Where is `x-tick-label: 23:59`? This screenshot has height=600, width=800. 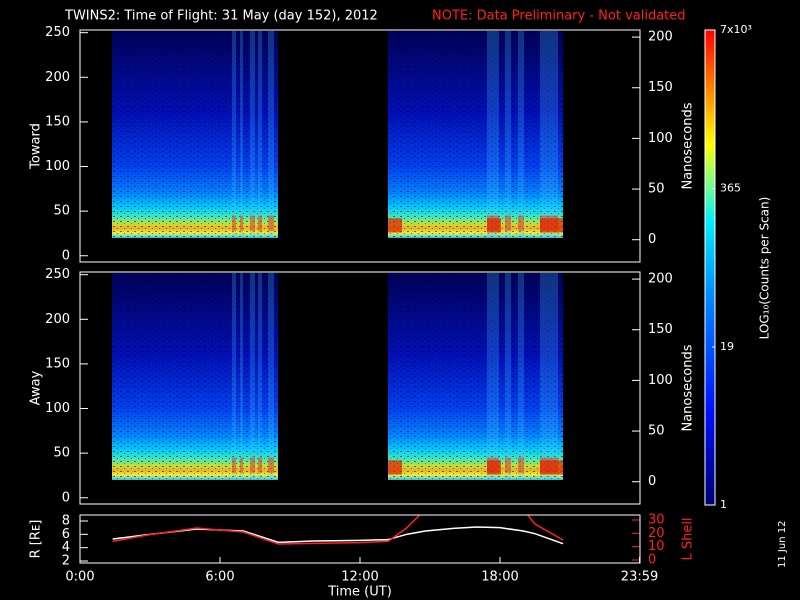 x-tick-label: 23:59 is located at coordinates (639, 577).